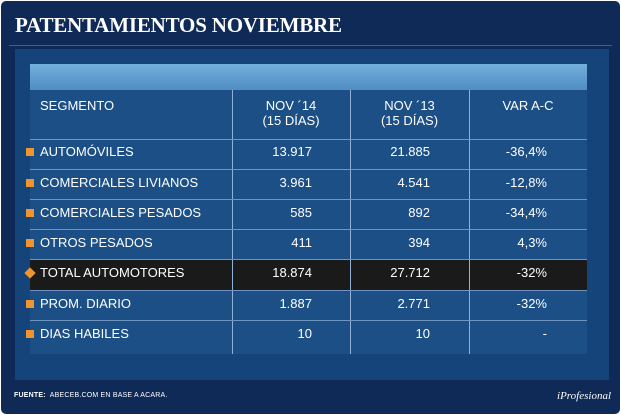  I want to click on cell-nov14: 411, so click(301, 242).